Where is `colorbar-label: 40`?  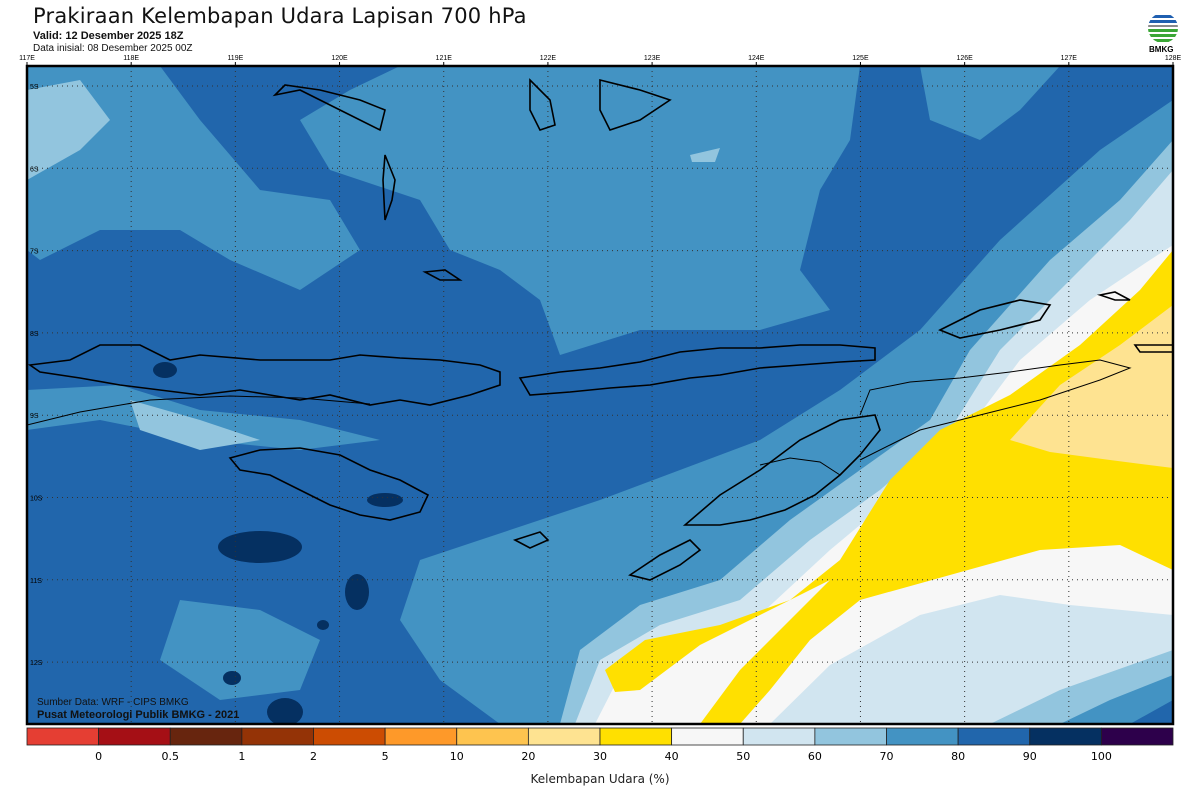 colorbar-label: 40 is located at coordinates (672, 756).